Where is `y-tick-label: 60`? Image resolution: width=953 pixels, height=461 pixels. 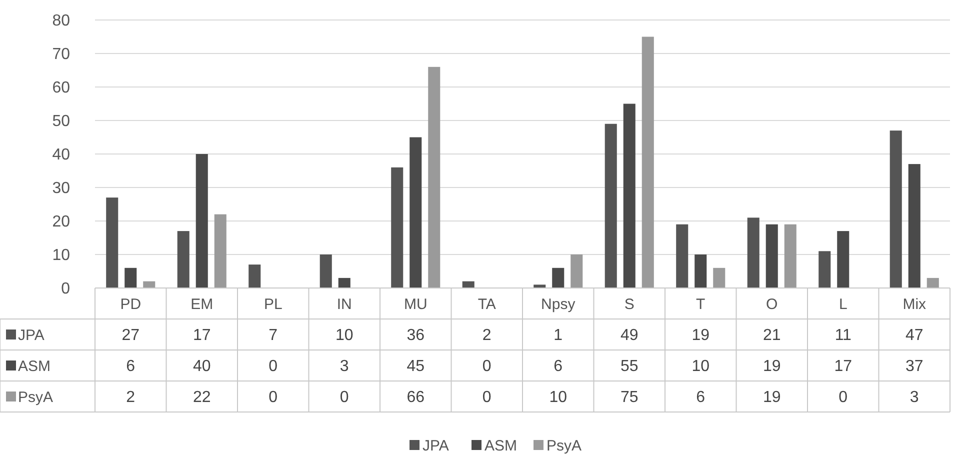 y-tick-label: 60 is located at coordinates (61, 88).